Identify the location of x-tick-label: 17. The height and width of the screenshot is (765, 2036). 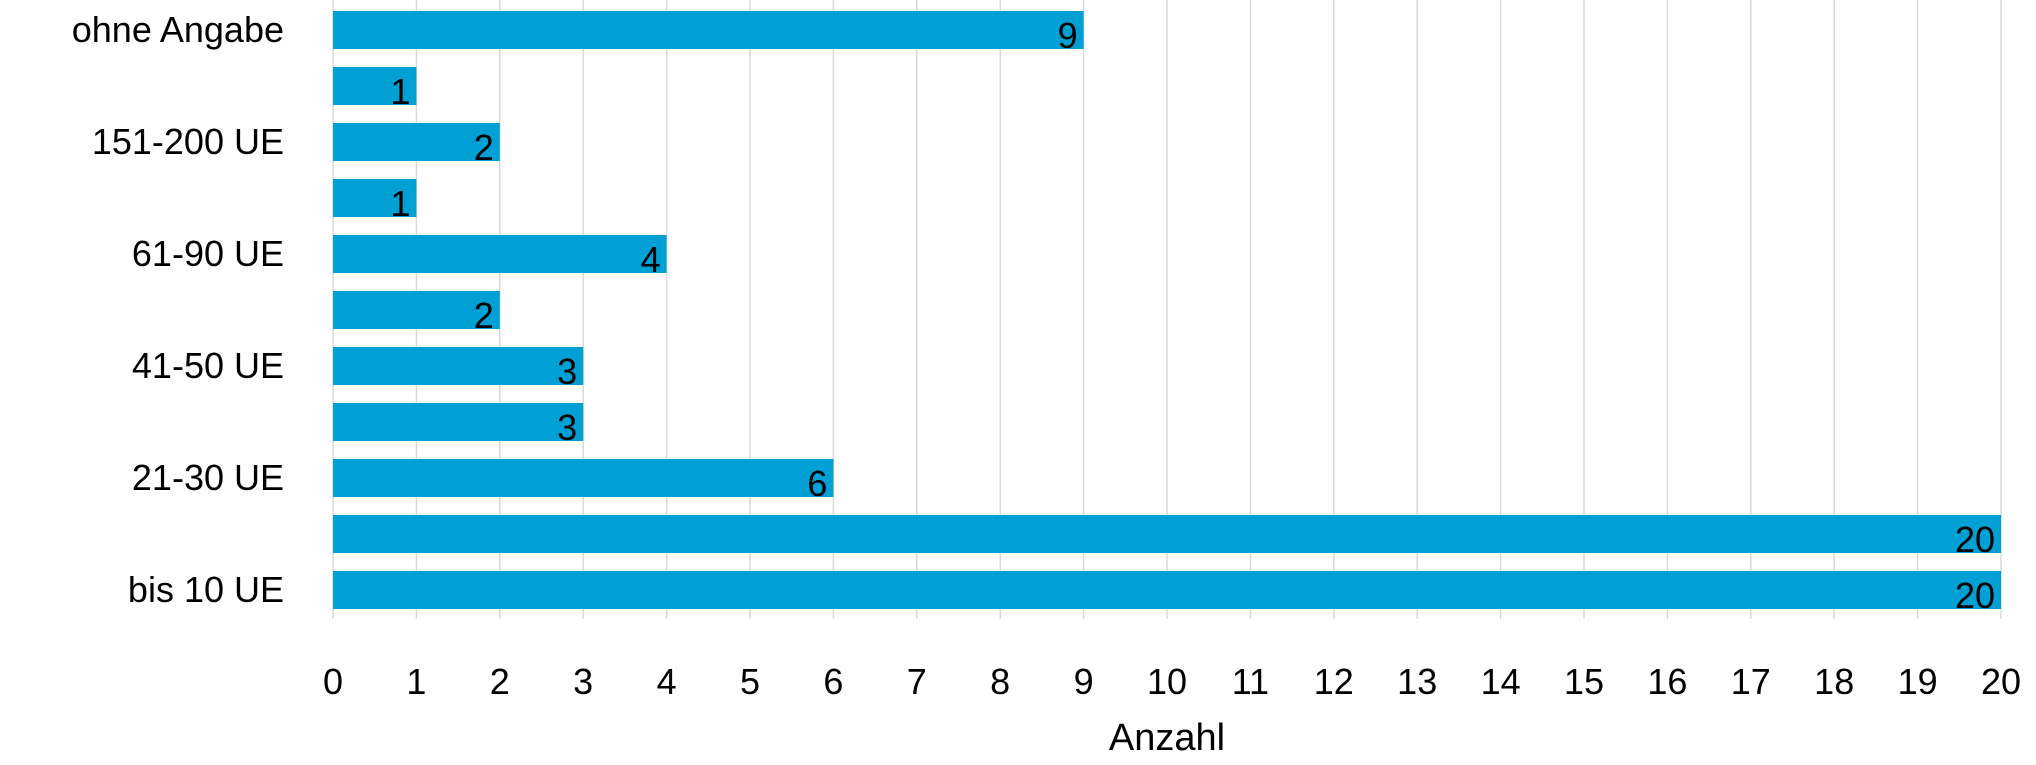
(1751, 681).